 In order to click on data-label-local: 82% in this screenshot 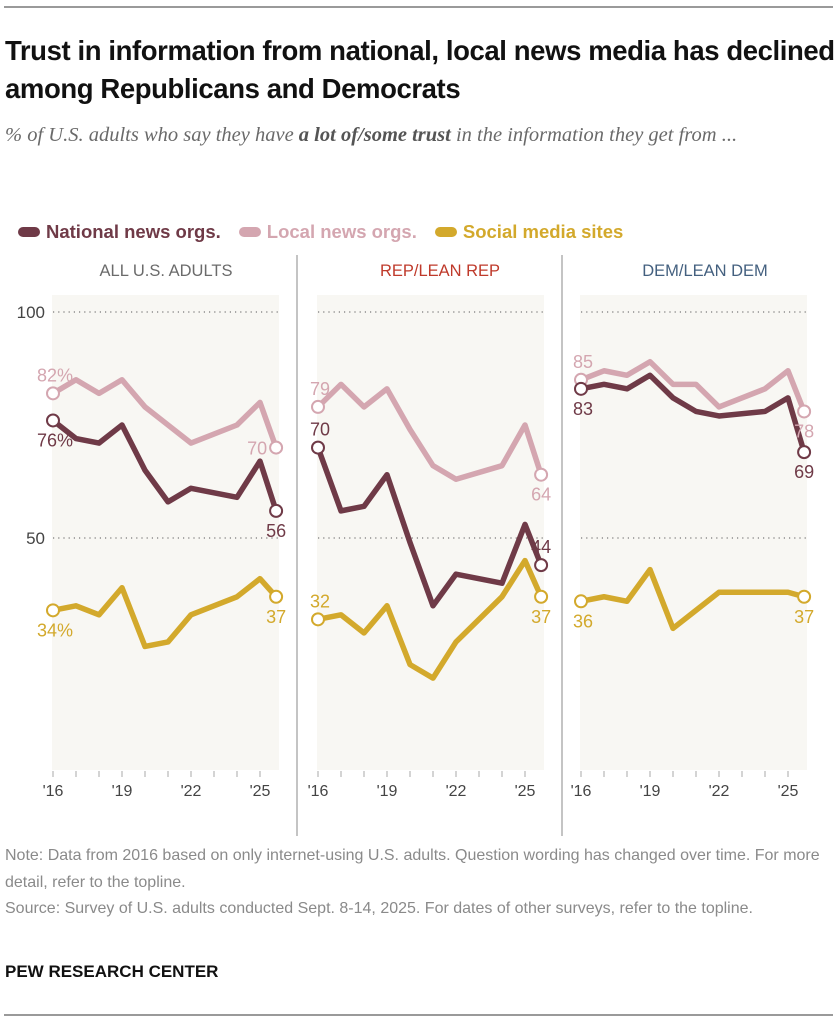, I will do `click(55, 375)`.